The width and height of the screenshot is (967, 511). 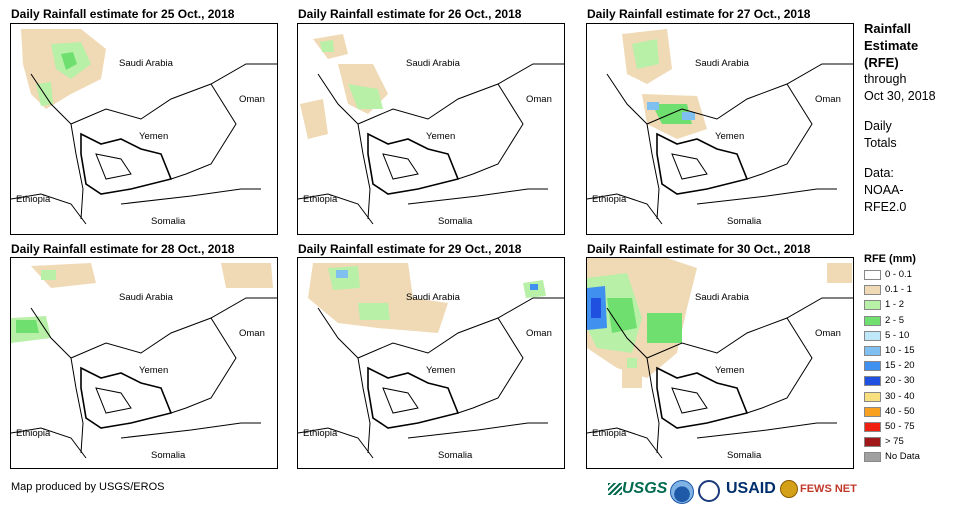 What do you see at coordinates (682, 492) in the screenshot?
I see `noaa-logo-icon` at bounding box center [682, 492].